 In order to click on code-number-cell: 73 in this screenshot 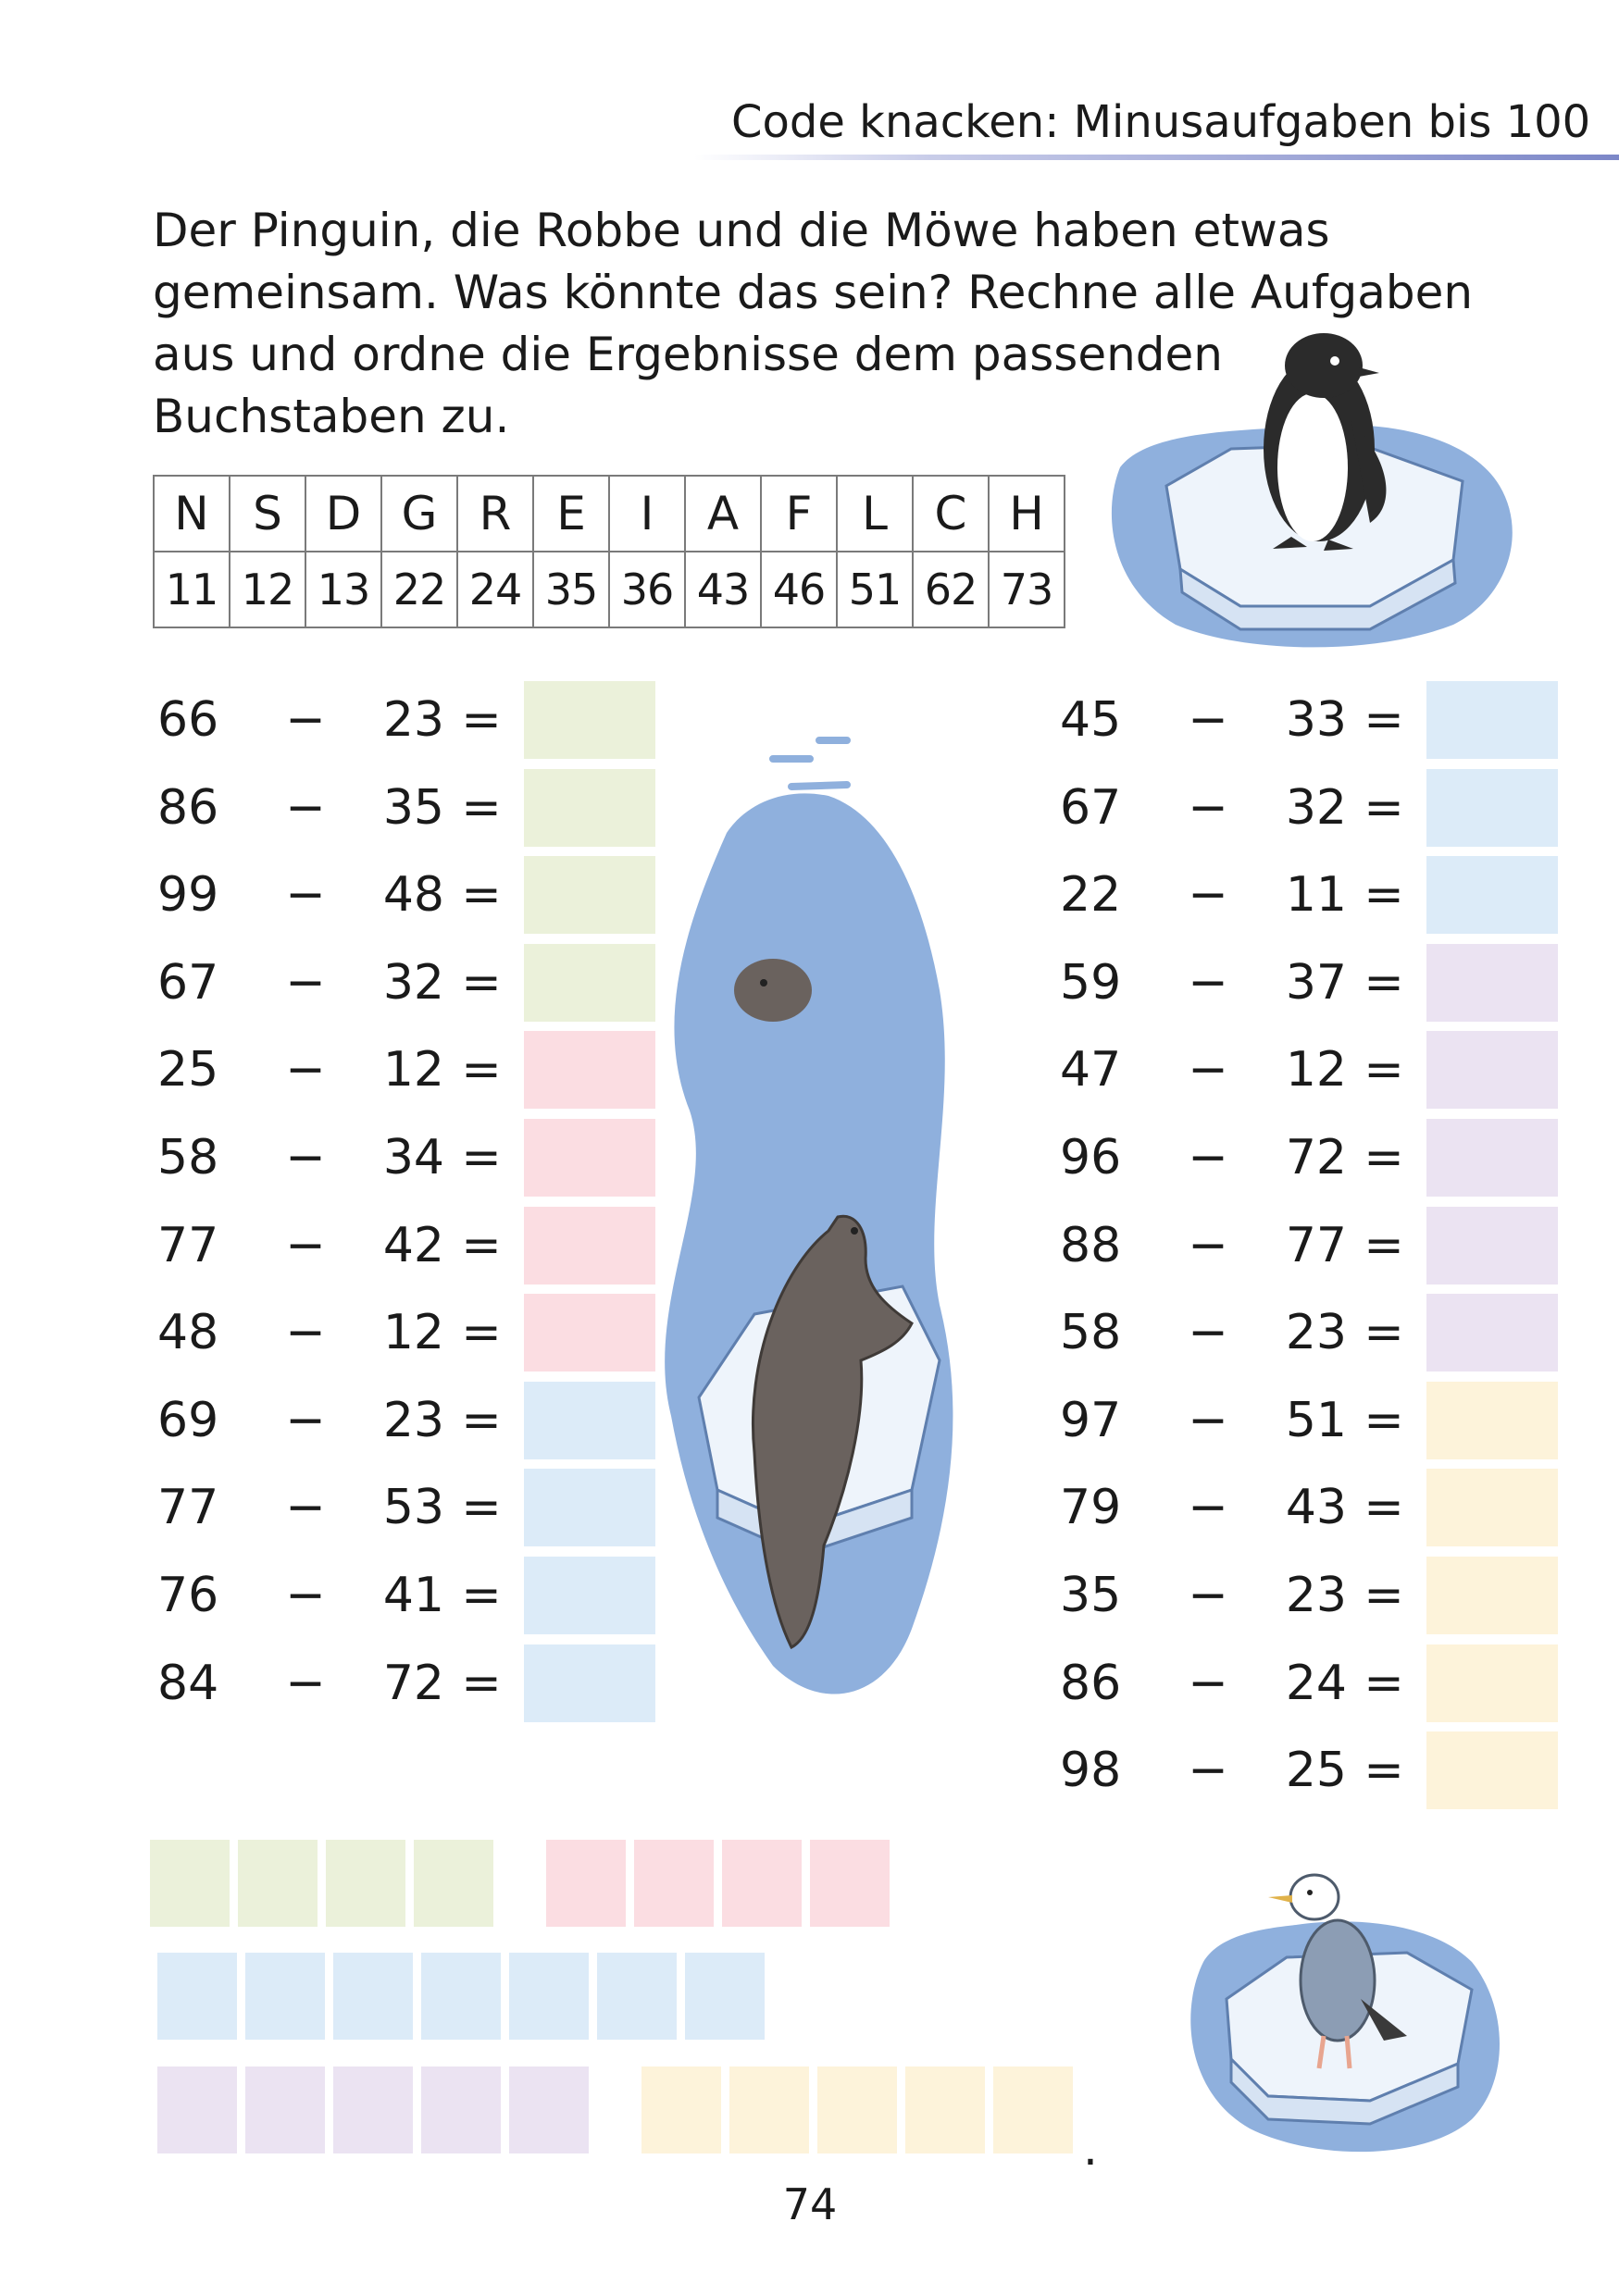, I will do `click(1027, 590)`.